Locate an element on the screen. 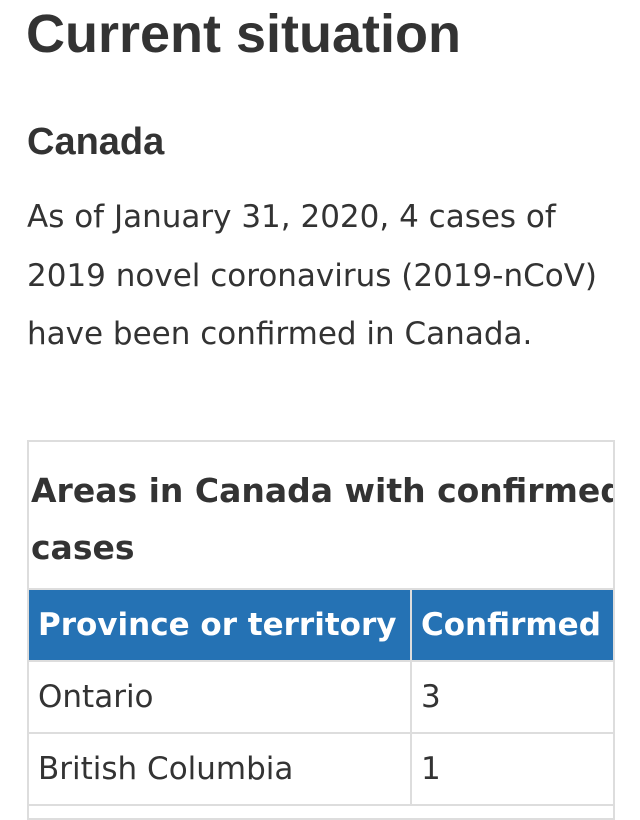  column-header-province: Province or territory is located at coordinates (220, 625).